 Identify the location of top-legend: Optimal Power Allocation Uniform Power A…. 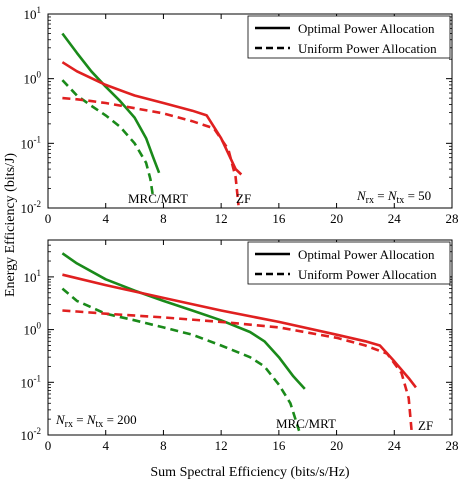
(349, 37).